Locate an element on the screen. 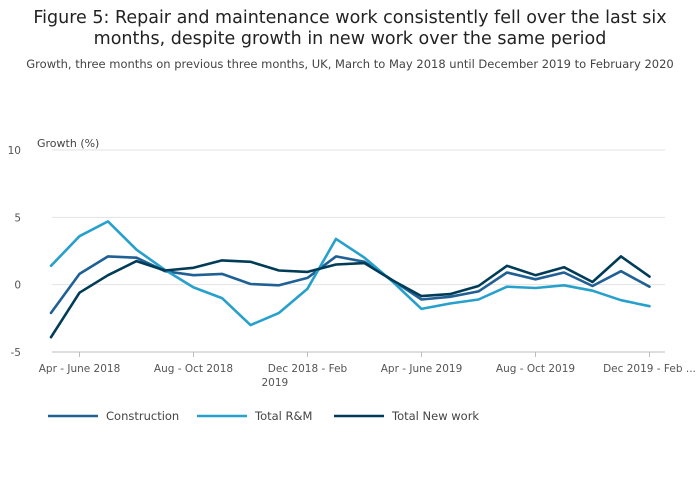 The height and width of the screenshot is (502, 700). x-tick-label: Dec 2018 - Feb 2019 is located at coordinates (305, 376).